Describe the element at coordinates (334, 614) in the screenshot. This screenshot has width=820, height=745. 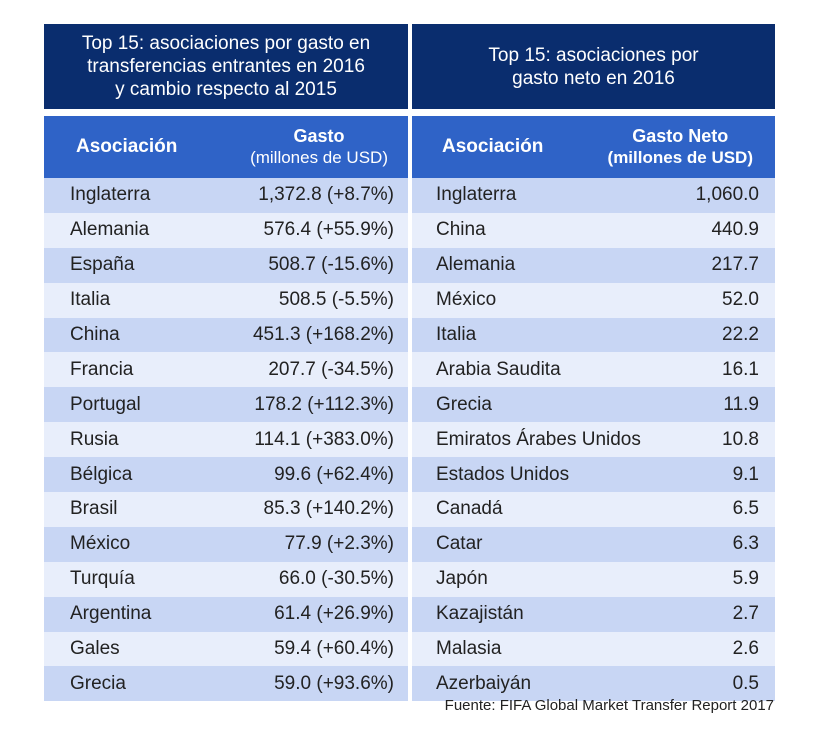
I see `cell-value: 61.4 (+26.9%)` at that location.